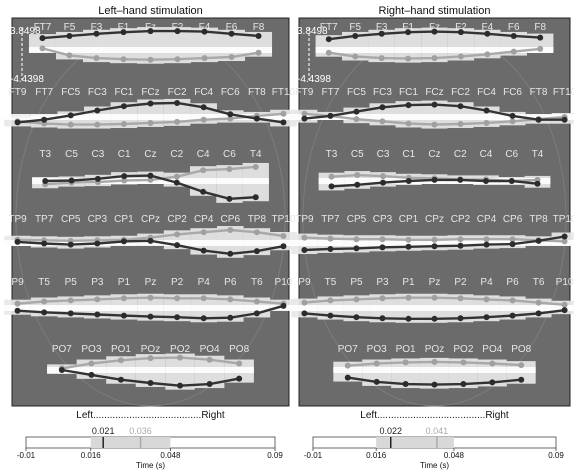 This screenshot has width=574, height=472. Describe the element at coordinates (539, 282) in the screenshot. I see `electrode-label: T6` at that location.